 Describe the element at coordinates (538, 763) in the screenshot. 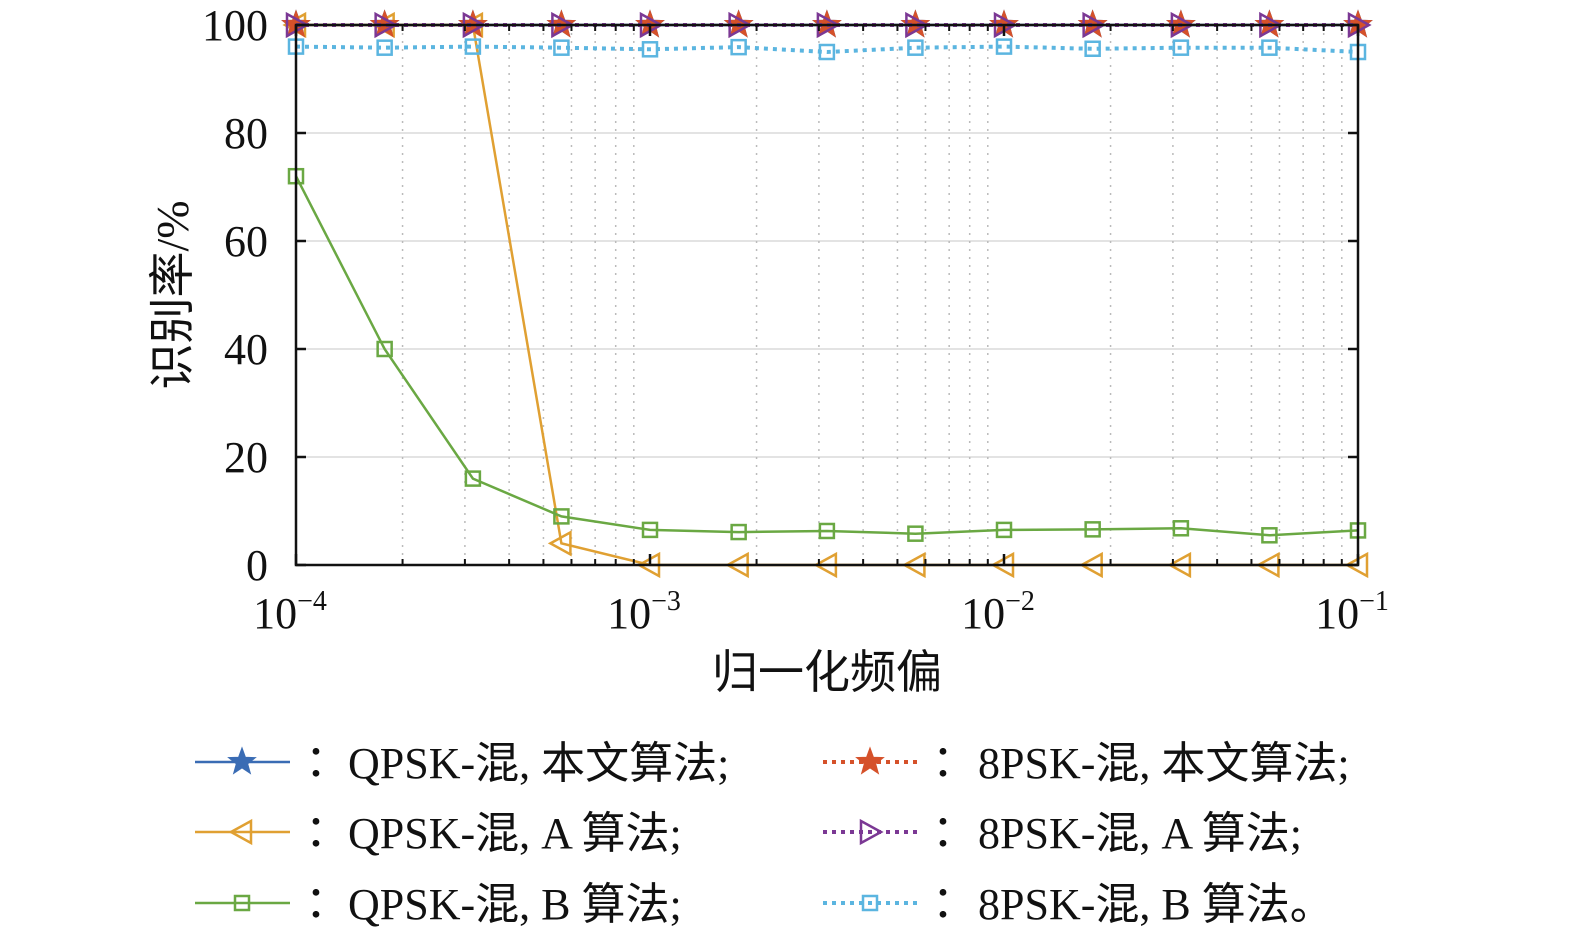

I see `legend-label: QPSK-混, 本文算法;` at that location.